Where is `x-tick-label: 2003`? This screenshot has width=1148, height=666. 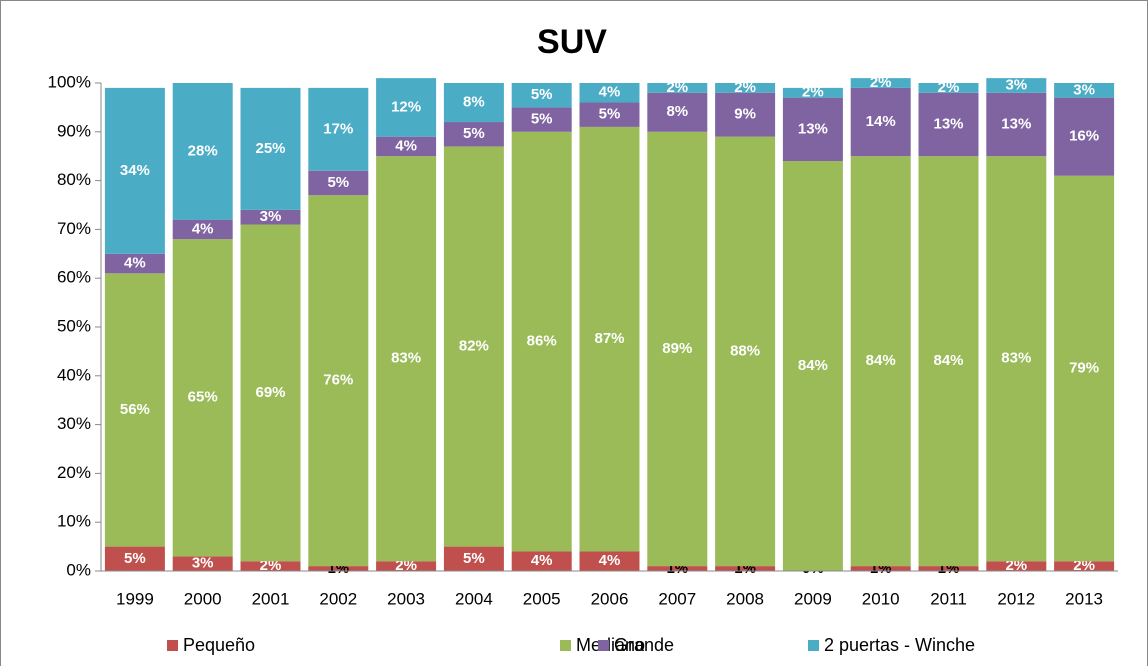
x-tick-label: 2003 is located at coordinates (406, 598).